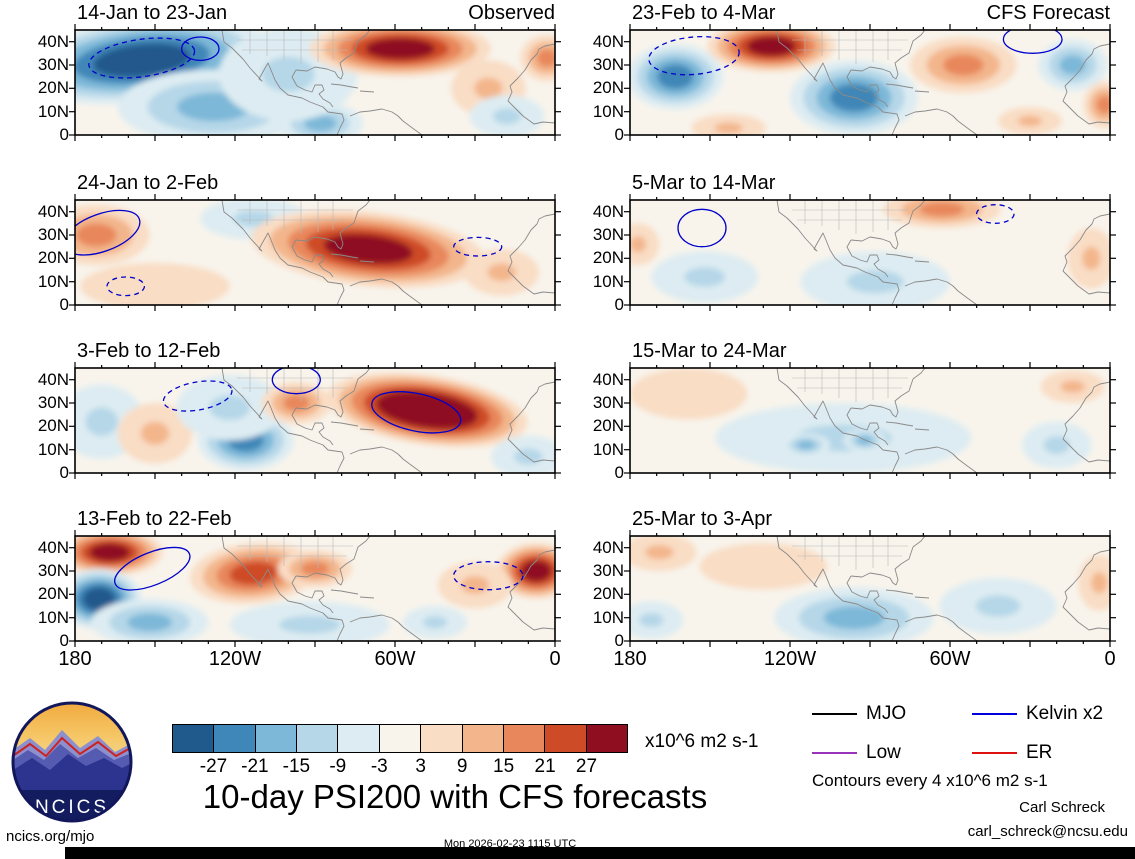 The image size is (1135, 859). I want to click on ncics-logo: NCICS, so click(72, 762).